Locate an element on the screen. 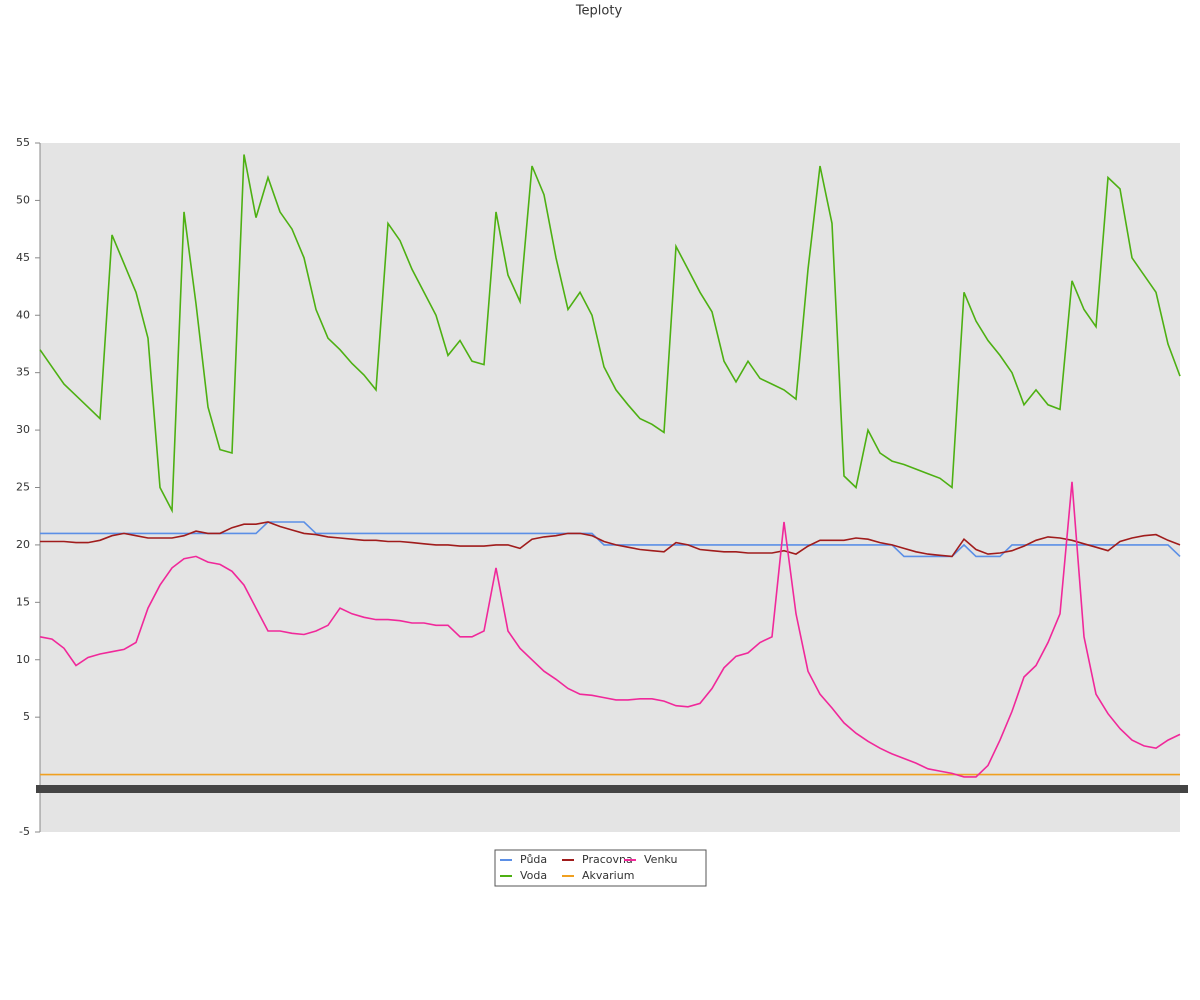 Image resolution: width=1200 pixels, height=1000 pixels. y-tick-label: 5 is located at coordinates (26, 716).